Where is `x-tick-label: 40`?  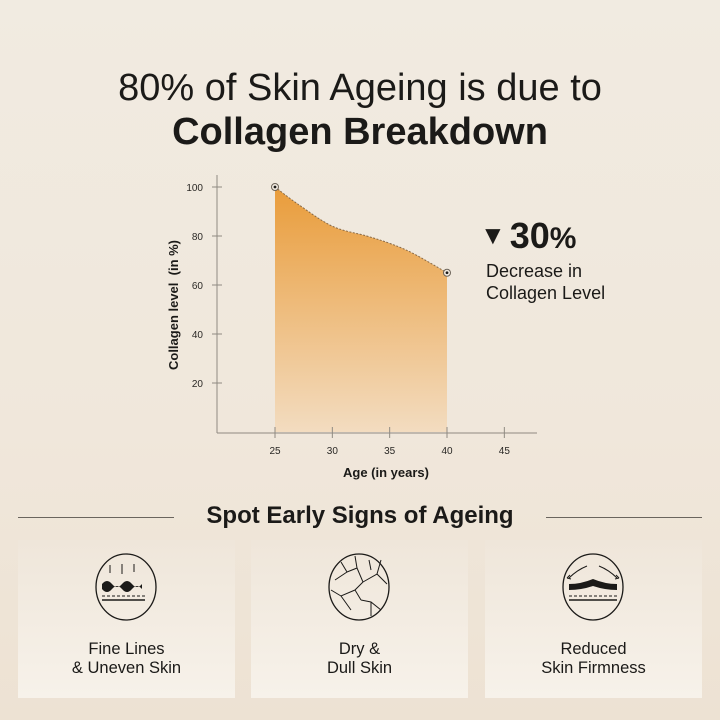
x-tick-label: 40 is located at coordinates (447, 451).